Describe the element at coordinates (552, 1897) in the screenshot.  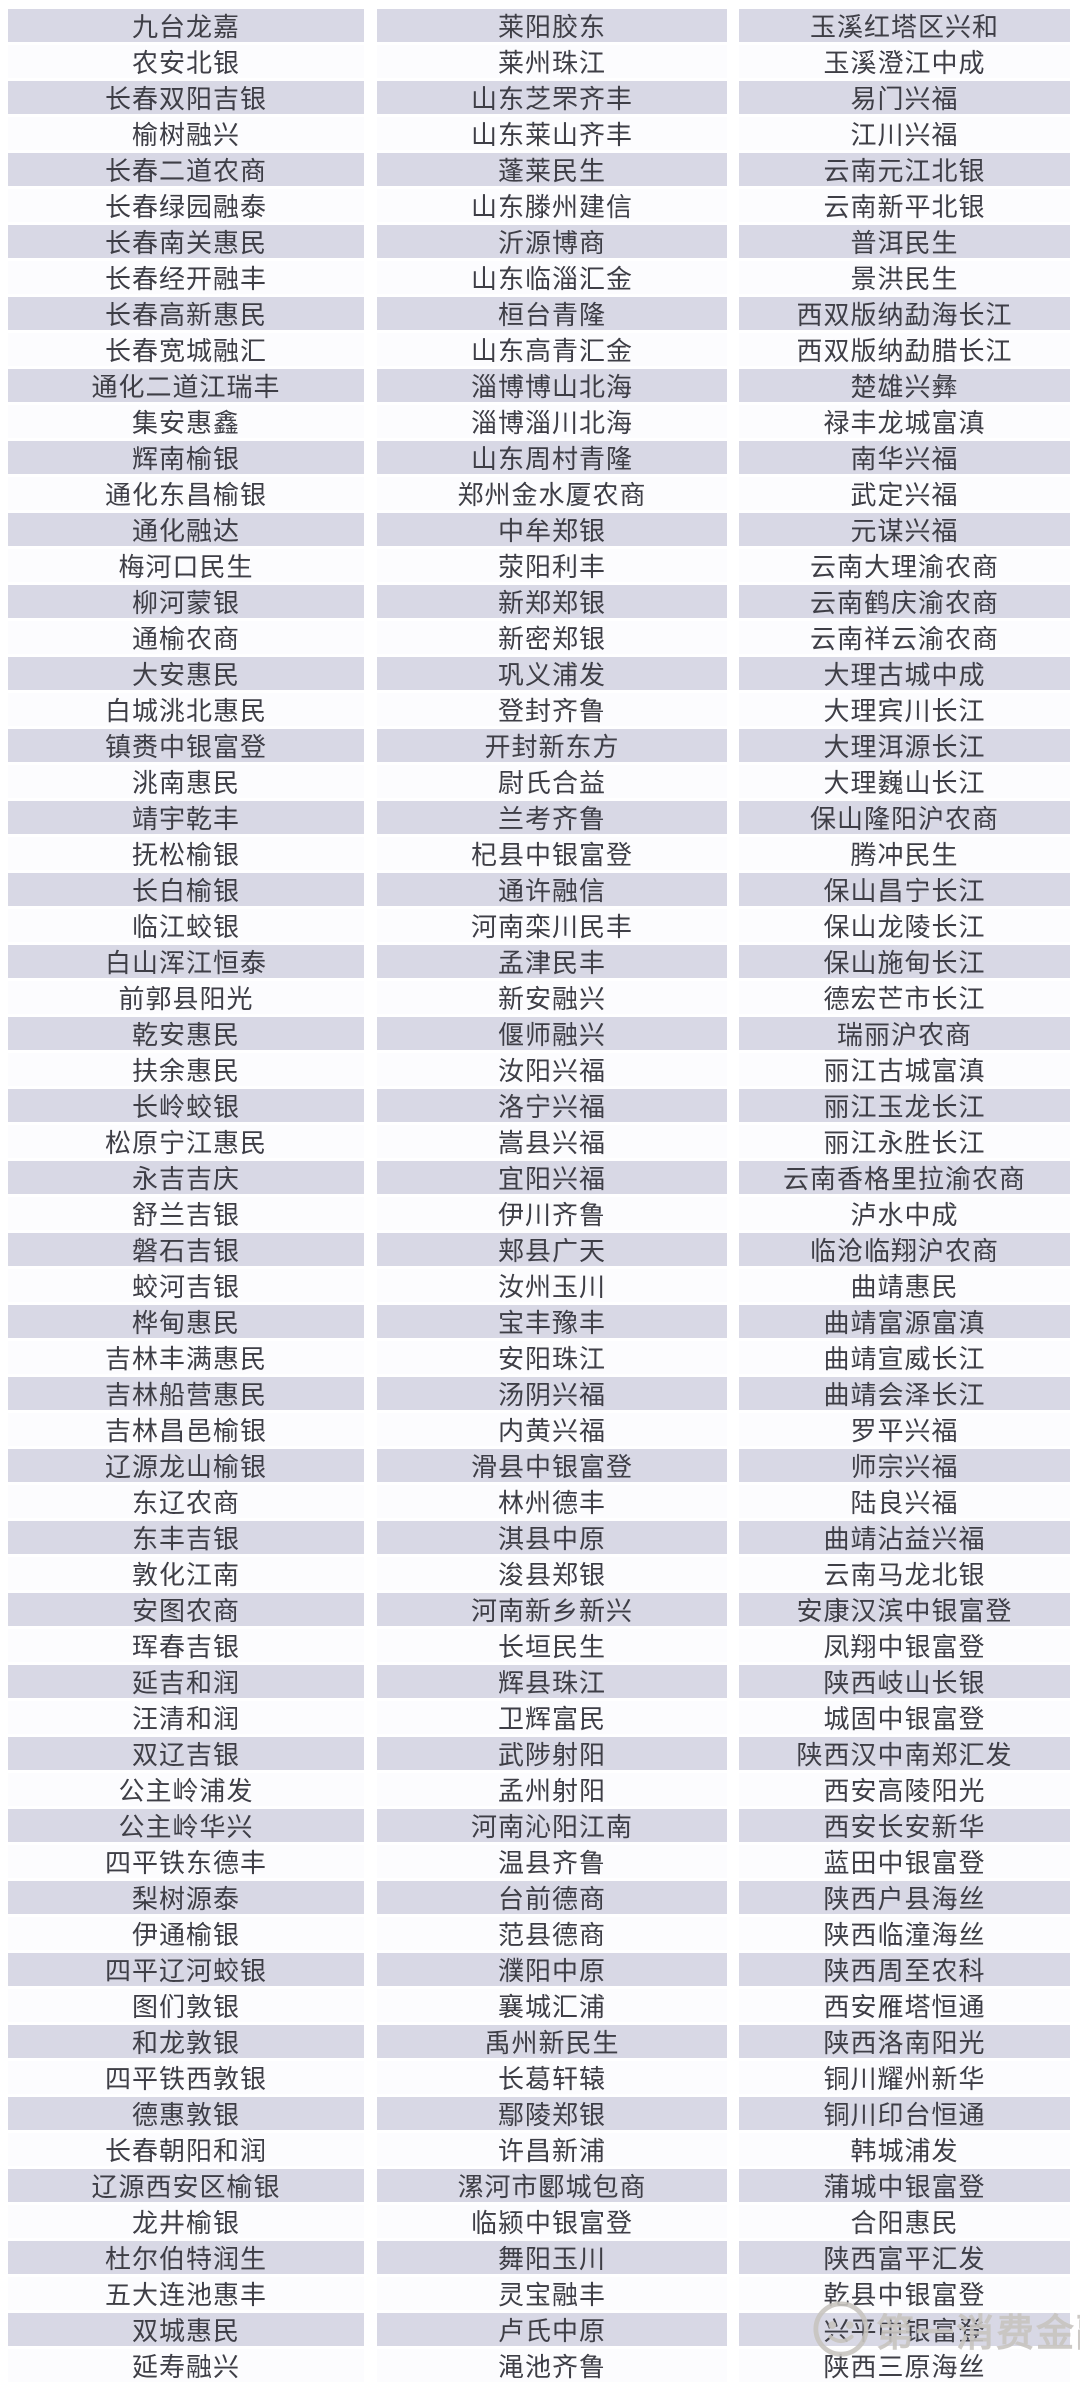
I see `table-cell-col2: 台前德商` at that location.